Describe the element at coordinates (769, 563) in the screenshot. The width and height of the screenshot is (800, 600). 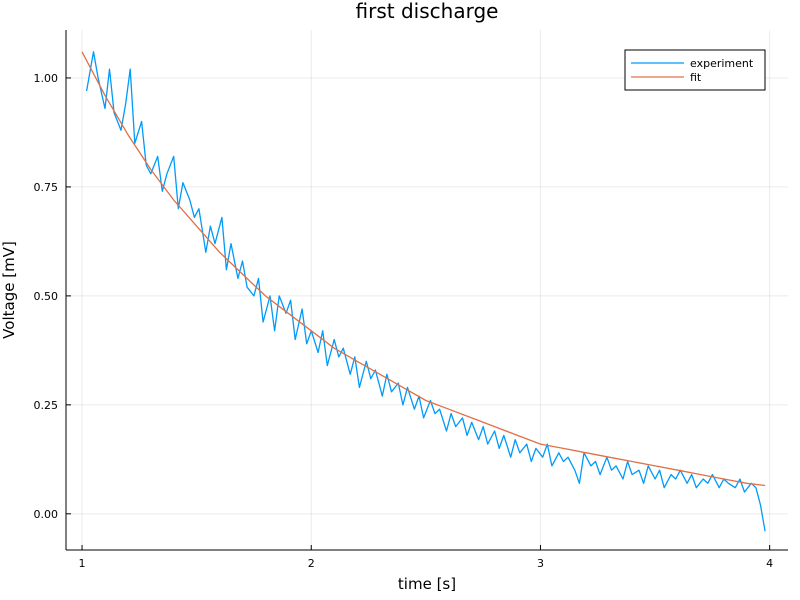
I see `x-tick-label: 4` at that location.